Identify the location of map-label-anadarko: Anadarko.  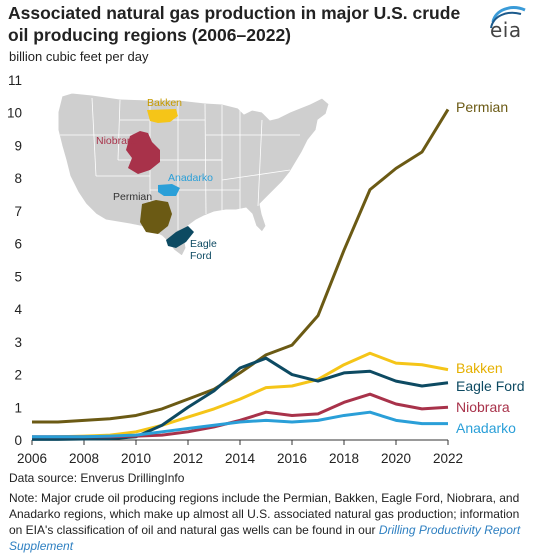
(190, 178).